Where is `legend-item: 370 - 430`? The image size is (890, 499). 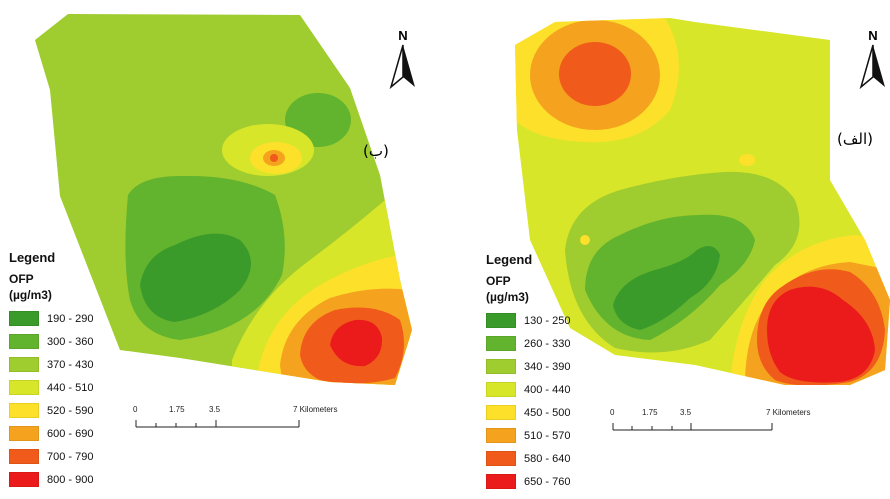 legend-item: 370 - 430 is located at coordinates (51, 364).